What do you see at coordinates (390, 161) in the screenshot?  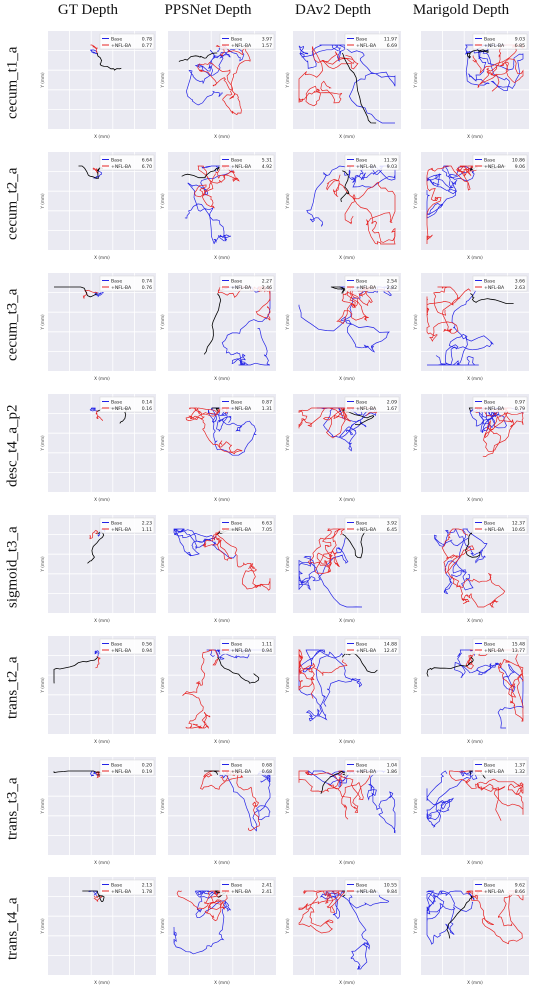 I see `legend-value-base: 11.39` at bounding box center [390, 161].